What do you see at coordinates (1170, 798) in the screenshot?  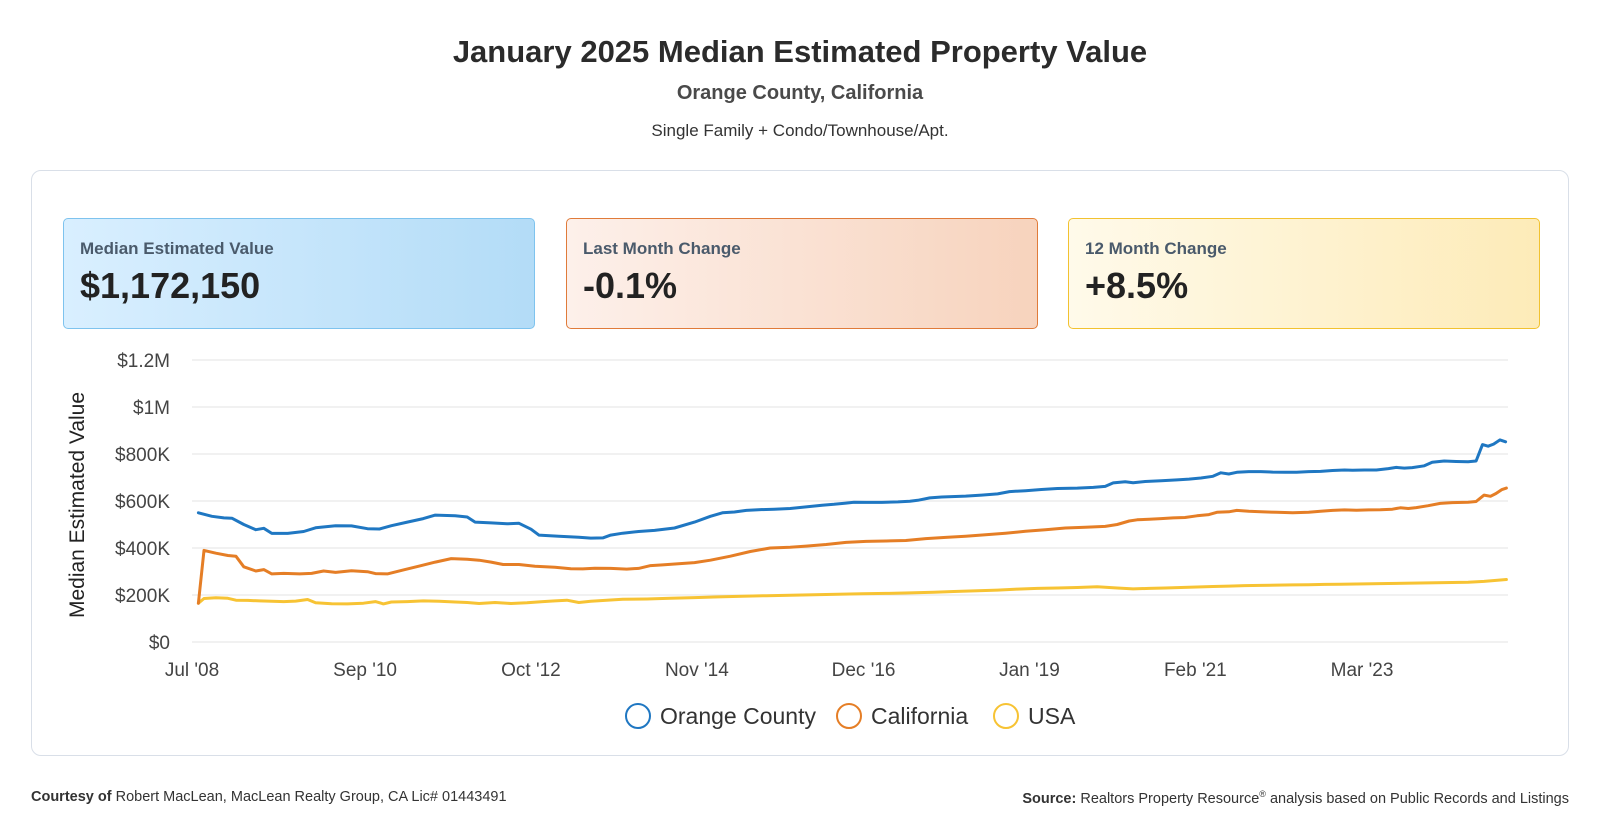 I see `source-name: Realtors Property Resource` at bounding box center [1170, 798].